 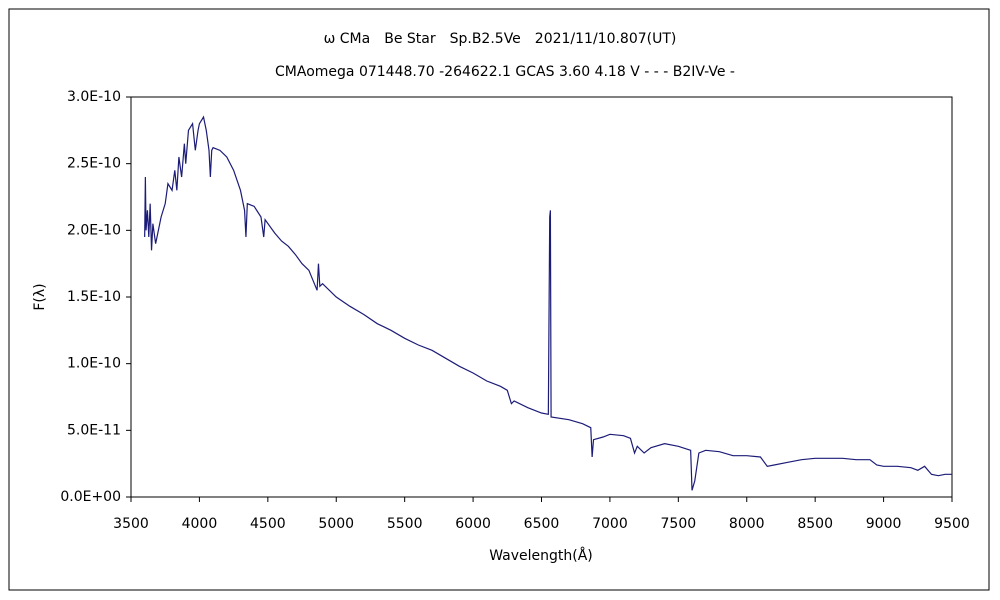 What do you see at coordinates (815, 524) in the screenshot?
I see `x-tick-label: 8500` at bounding box center [815, 524].